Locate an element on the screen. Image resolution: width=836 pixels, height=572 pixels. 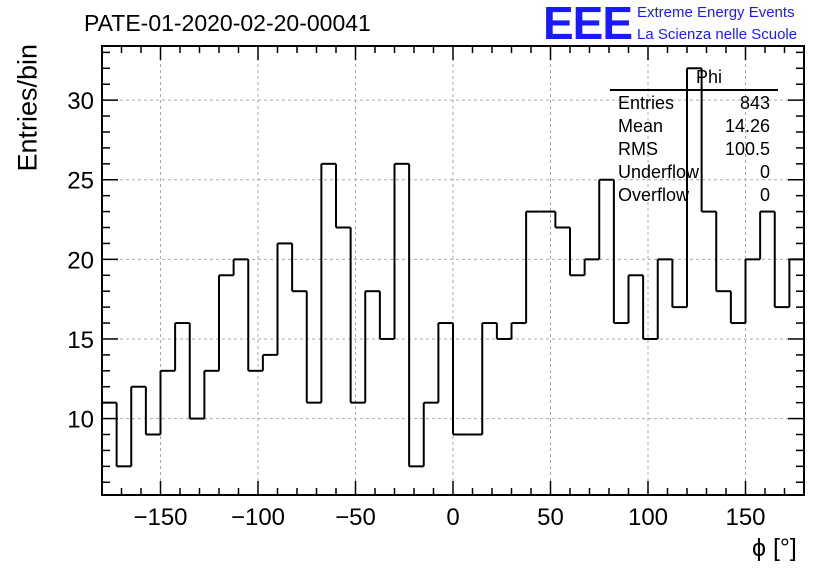
stats-label: Underflow is located at coordinates (659, 172).